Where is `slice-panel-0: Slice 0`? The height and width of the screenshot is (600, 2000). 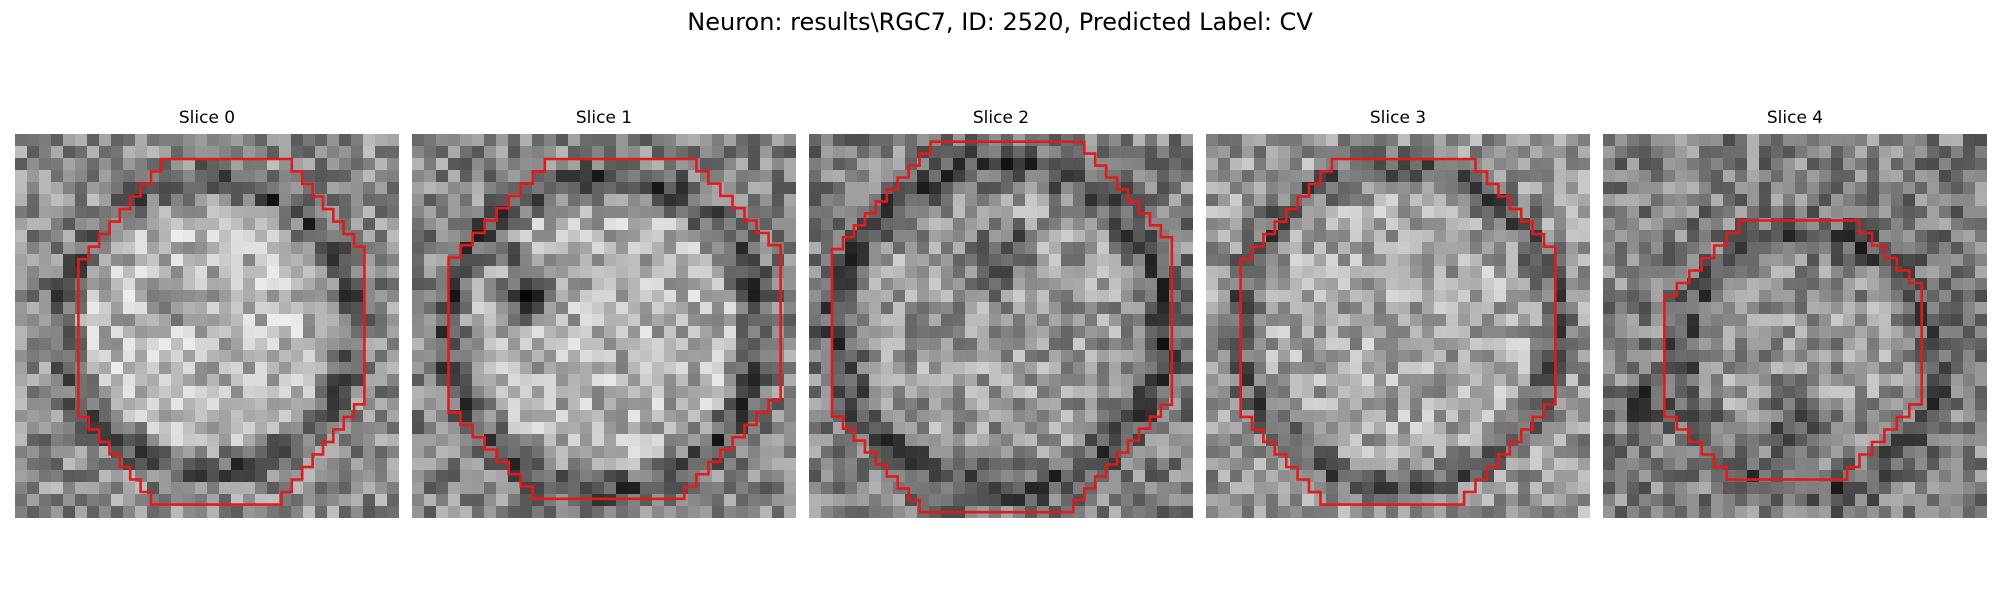
slice-panel-0: Slice 0 is located at coordinates (207, 320).